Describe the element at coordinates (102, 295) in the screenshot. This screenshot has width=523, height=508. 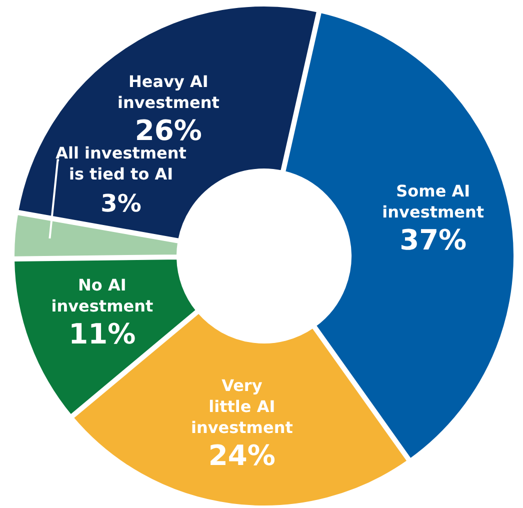
I see `slice-label: No AI investment` at that location.